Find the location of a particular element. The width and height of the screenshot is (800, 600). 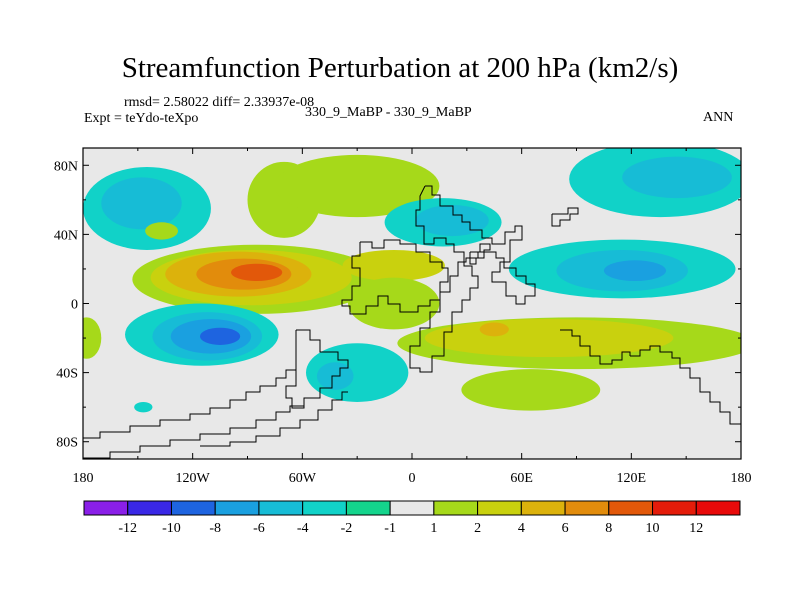

contour-southern-positive-level2 is located at coordinates (549, 338).